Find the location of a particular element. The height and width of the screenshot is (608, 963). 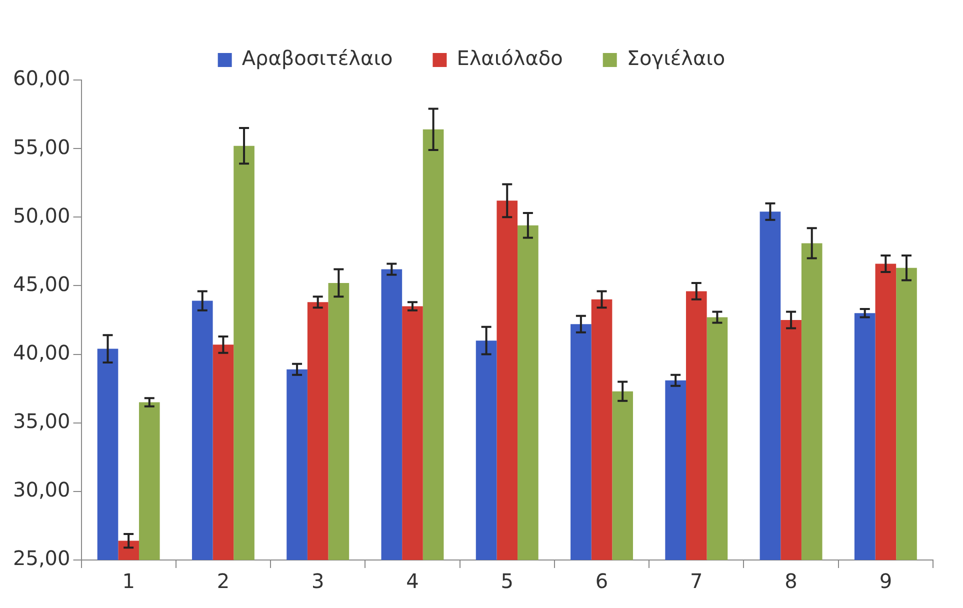

x-tick-label: 4 is located at coordinates (412, 581).